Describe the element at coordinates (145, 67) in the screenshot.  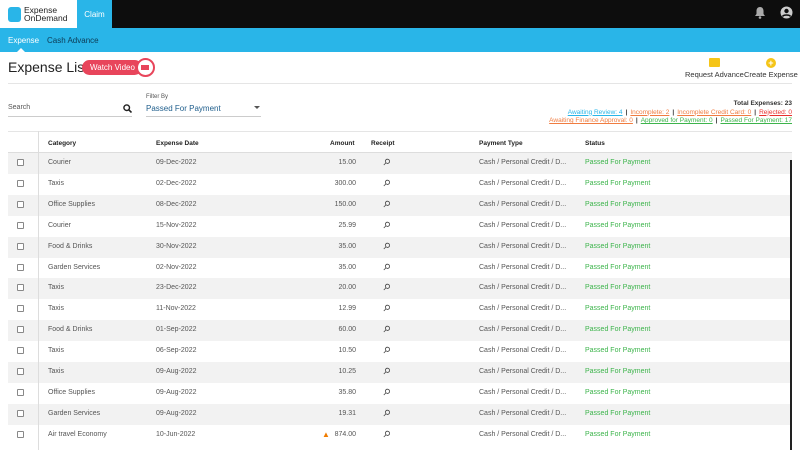
I see `video-camera-icon` at that location.